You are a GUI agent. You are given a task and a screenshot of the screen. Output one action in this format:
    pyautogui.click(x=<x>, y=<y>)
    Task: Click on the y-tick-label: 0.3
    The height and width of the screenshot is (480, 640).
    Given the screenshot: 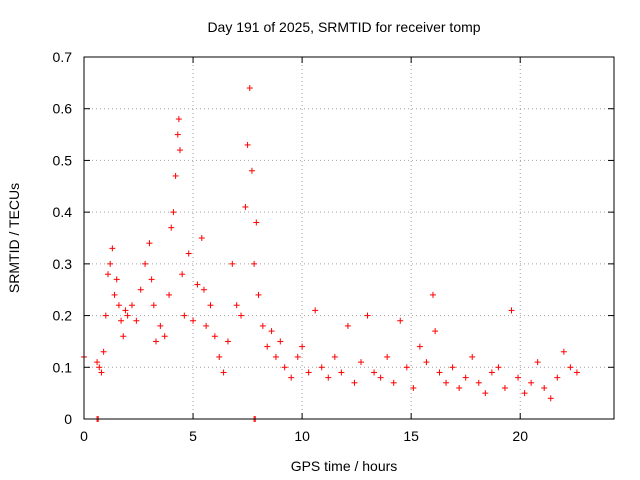 What is the action you would take?
    pyautogui.click(x=63, y=264)
    